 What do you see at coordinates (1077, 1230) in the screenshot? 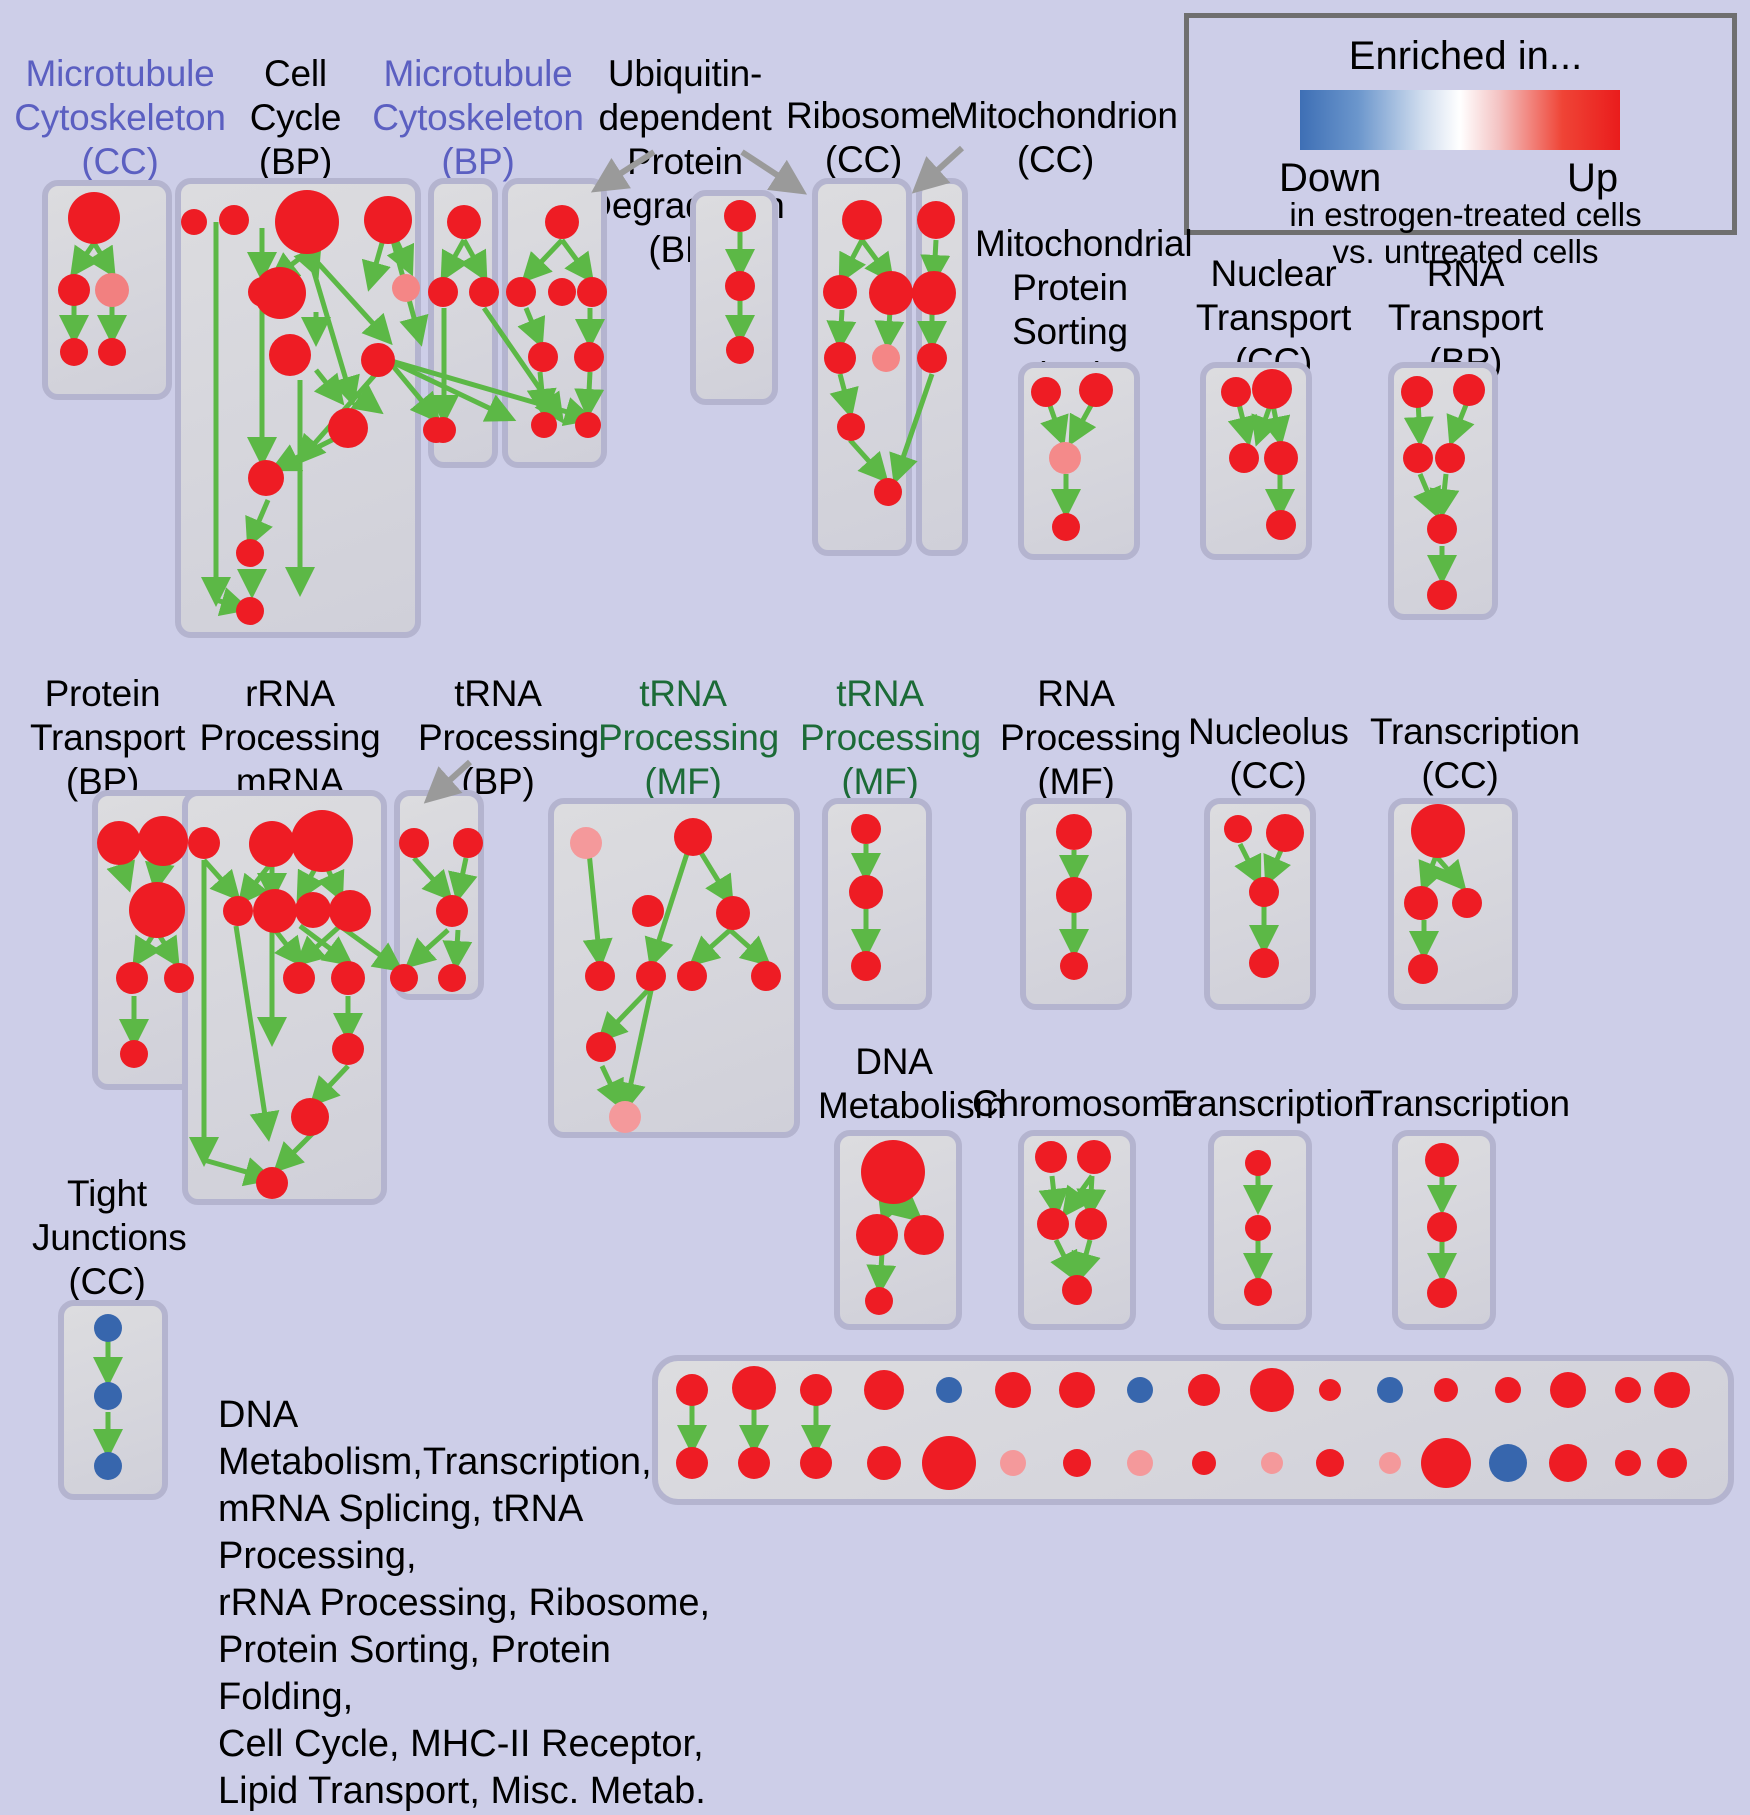
I see `panel-chromosome-cc` at bounding box center [1077, 1230].